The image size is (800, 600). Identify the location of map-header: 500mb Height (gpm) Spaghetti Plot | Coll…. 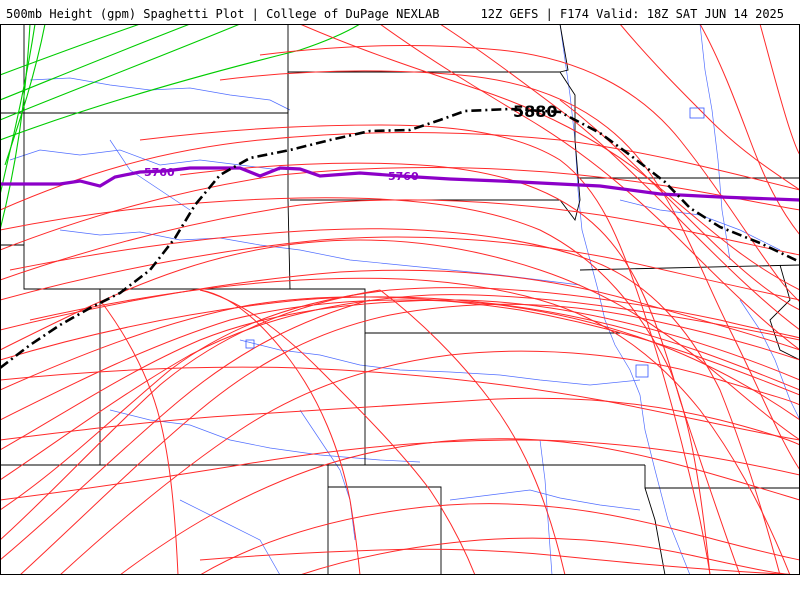
(400, 12).